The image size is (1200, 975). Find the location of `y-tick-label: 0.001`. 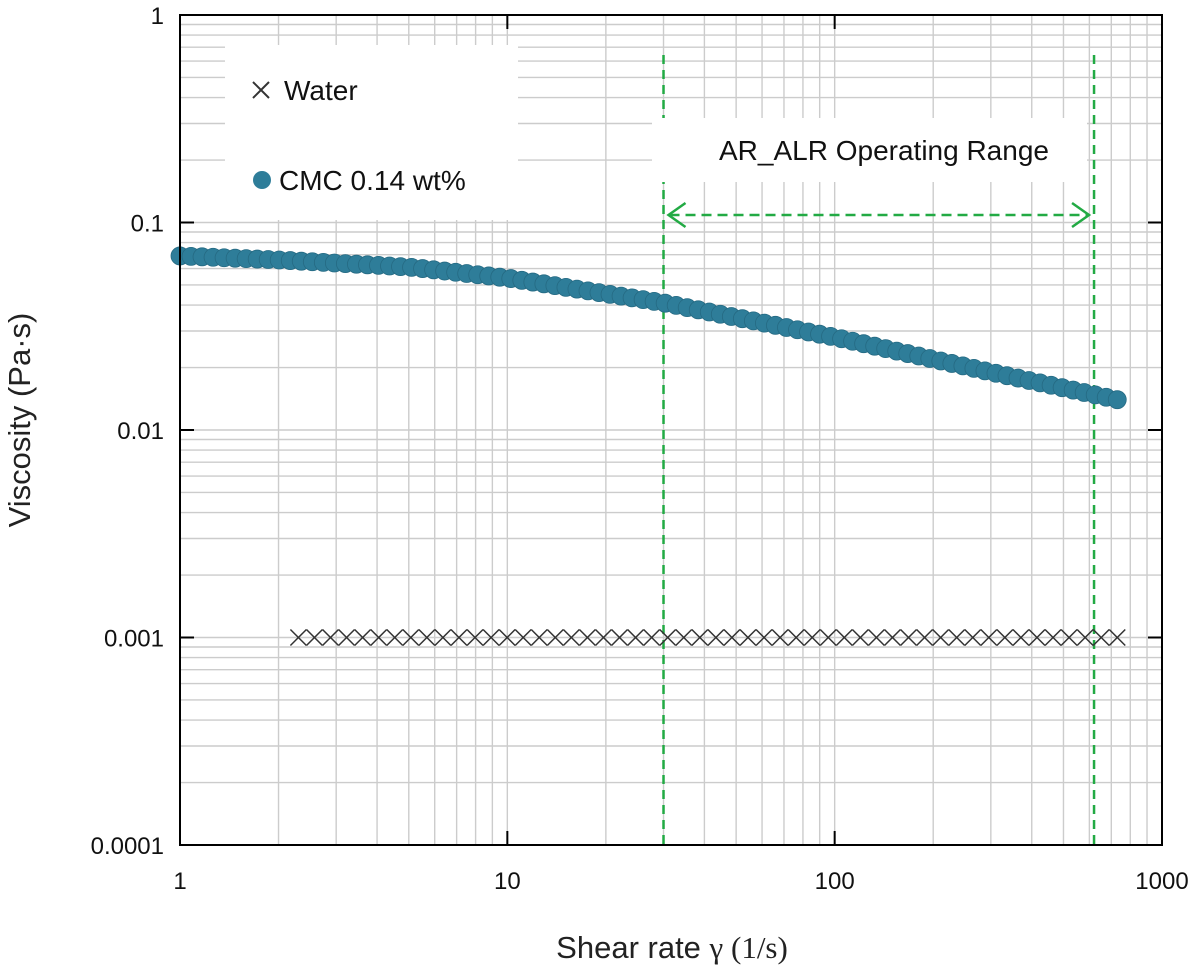

y-tick-label: 0.001 is located at coordinates (134, 639).